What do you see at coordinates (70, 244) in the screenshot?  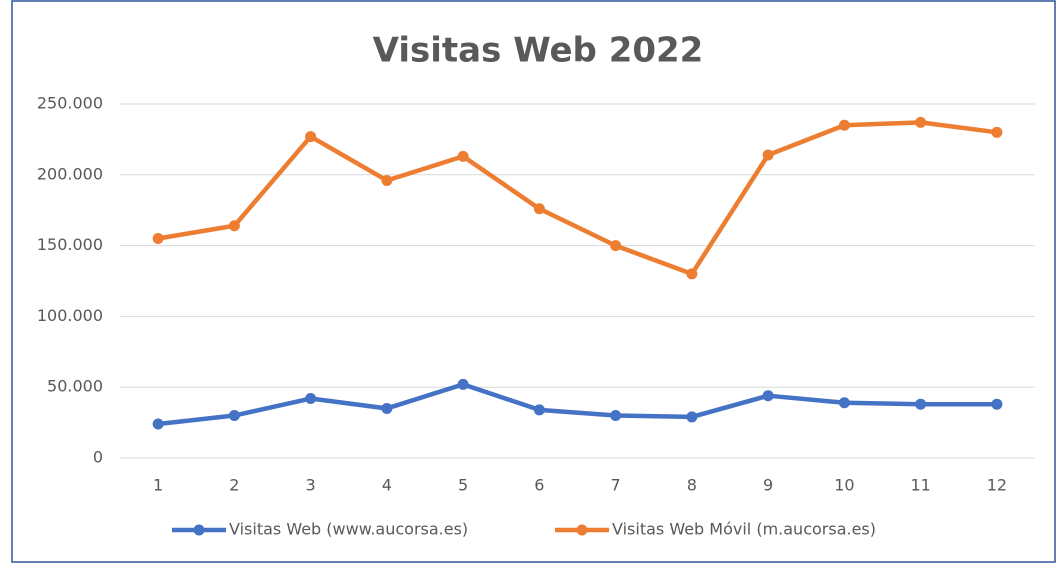 I see `y-tick-label: 150.000` at bounding box center [70, 244].